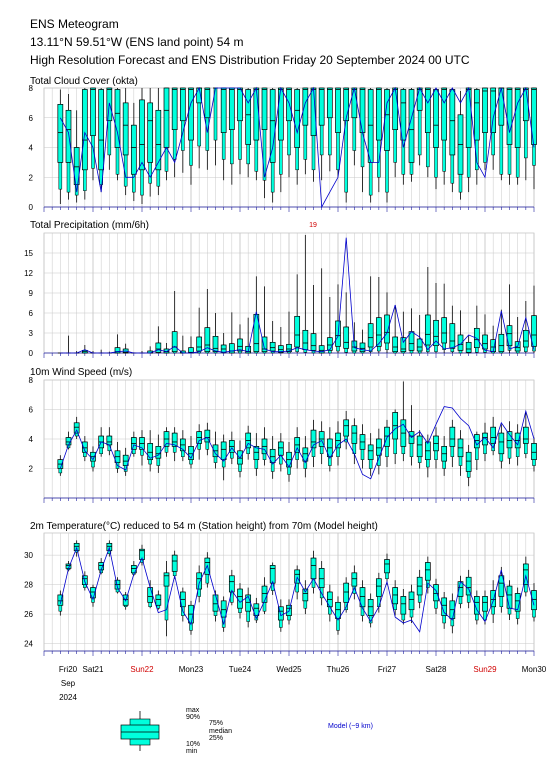 The height and width of the screenshot is (760, 560). Describe the element at coordinates (81, 372) in the screenshot. I see `wind-panel-title: 10m Wind Speed (m/s)` at that location.